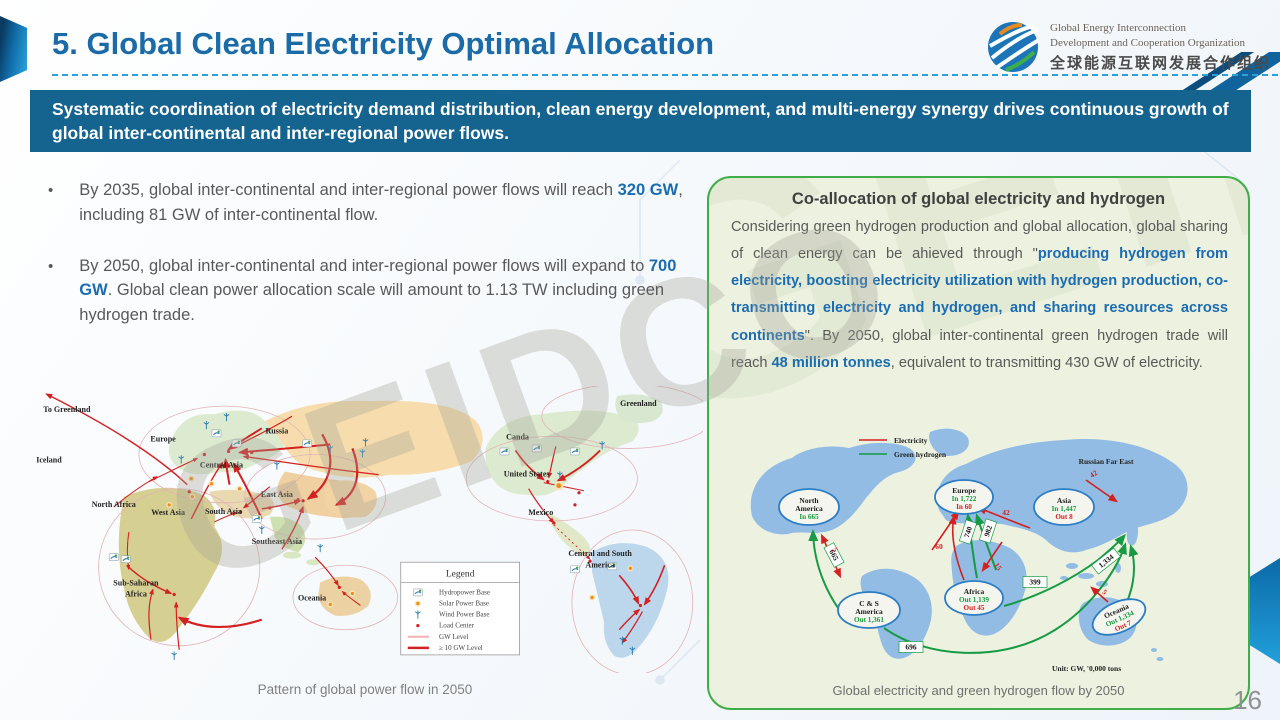 The image size is (1280, 720). What do you see at coordinates (920, 454) in the screenshot?
I see `legend-green-hydrogen: Green hydrogen` at bounding box center [920, 454].